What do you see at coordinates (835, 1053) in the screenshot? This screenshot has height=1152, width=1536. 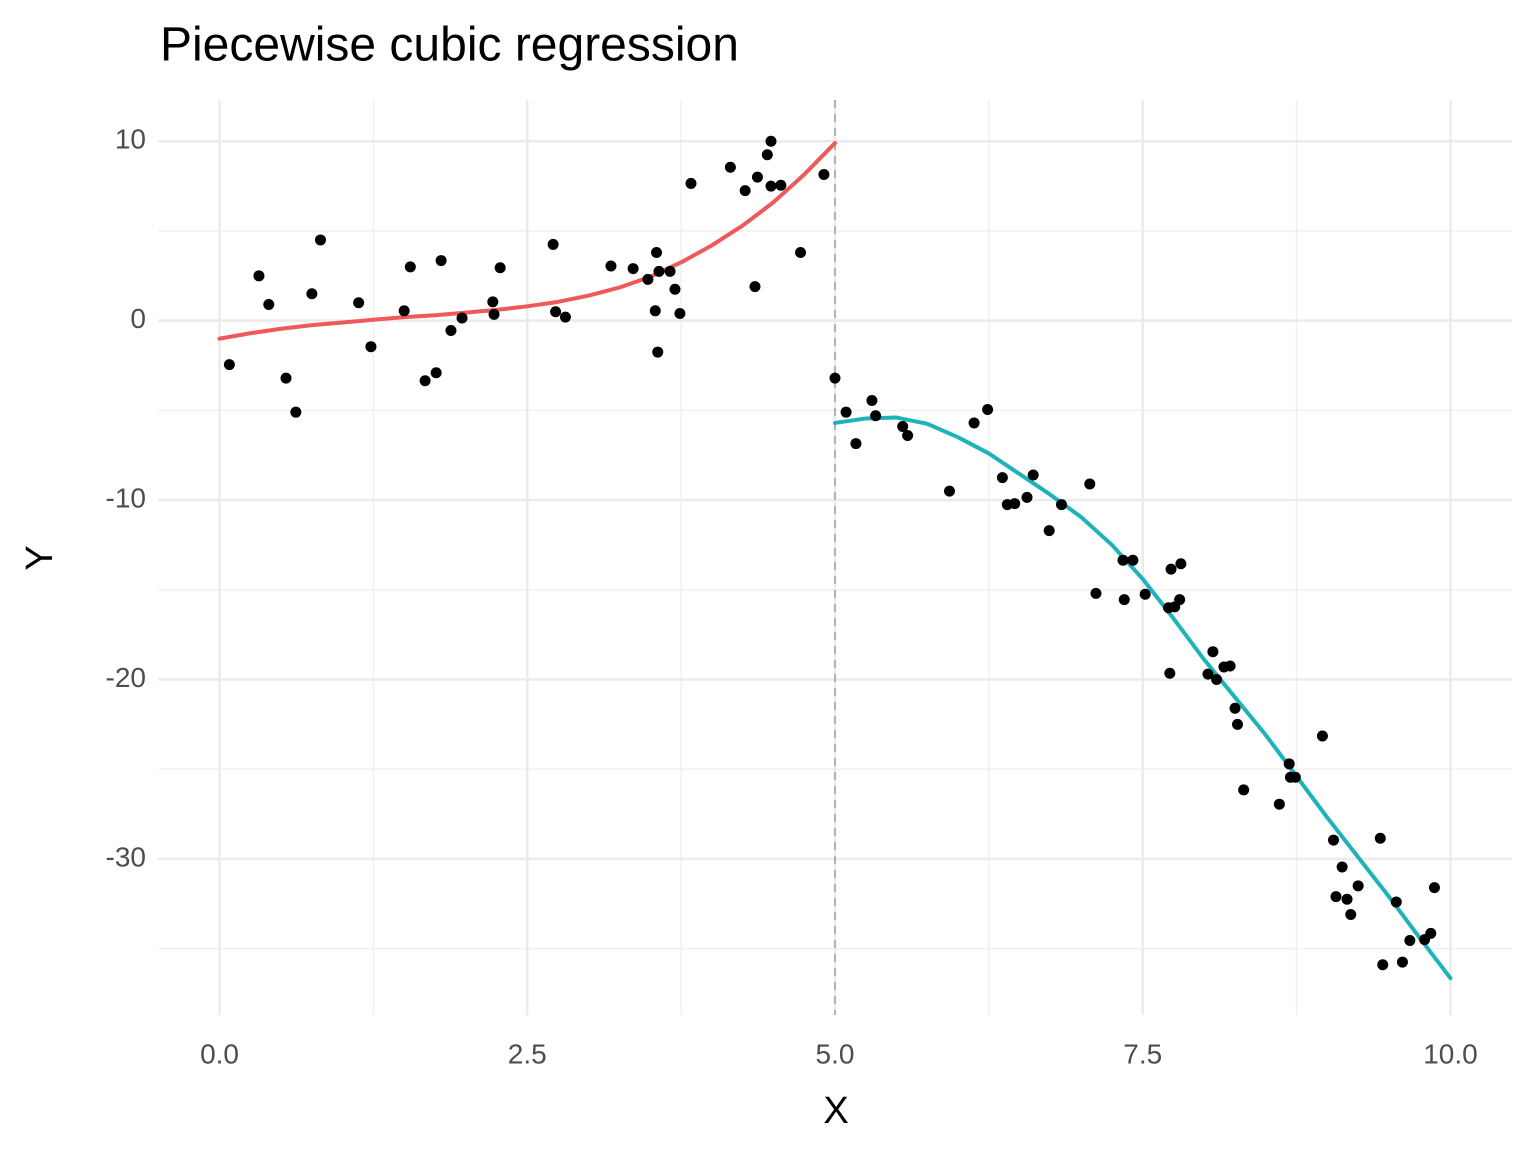 I see `x-tick-label: 5.0` at bounding box center [835, 1053].